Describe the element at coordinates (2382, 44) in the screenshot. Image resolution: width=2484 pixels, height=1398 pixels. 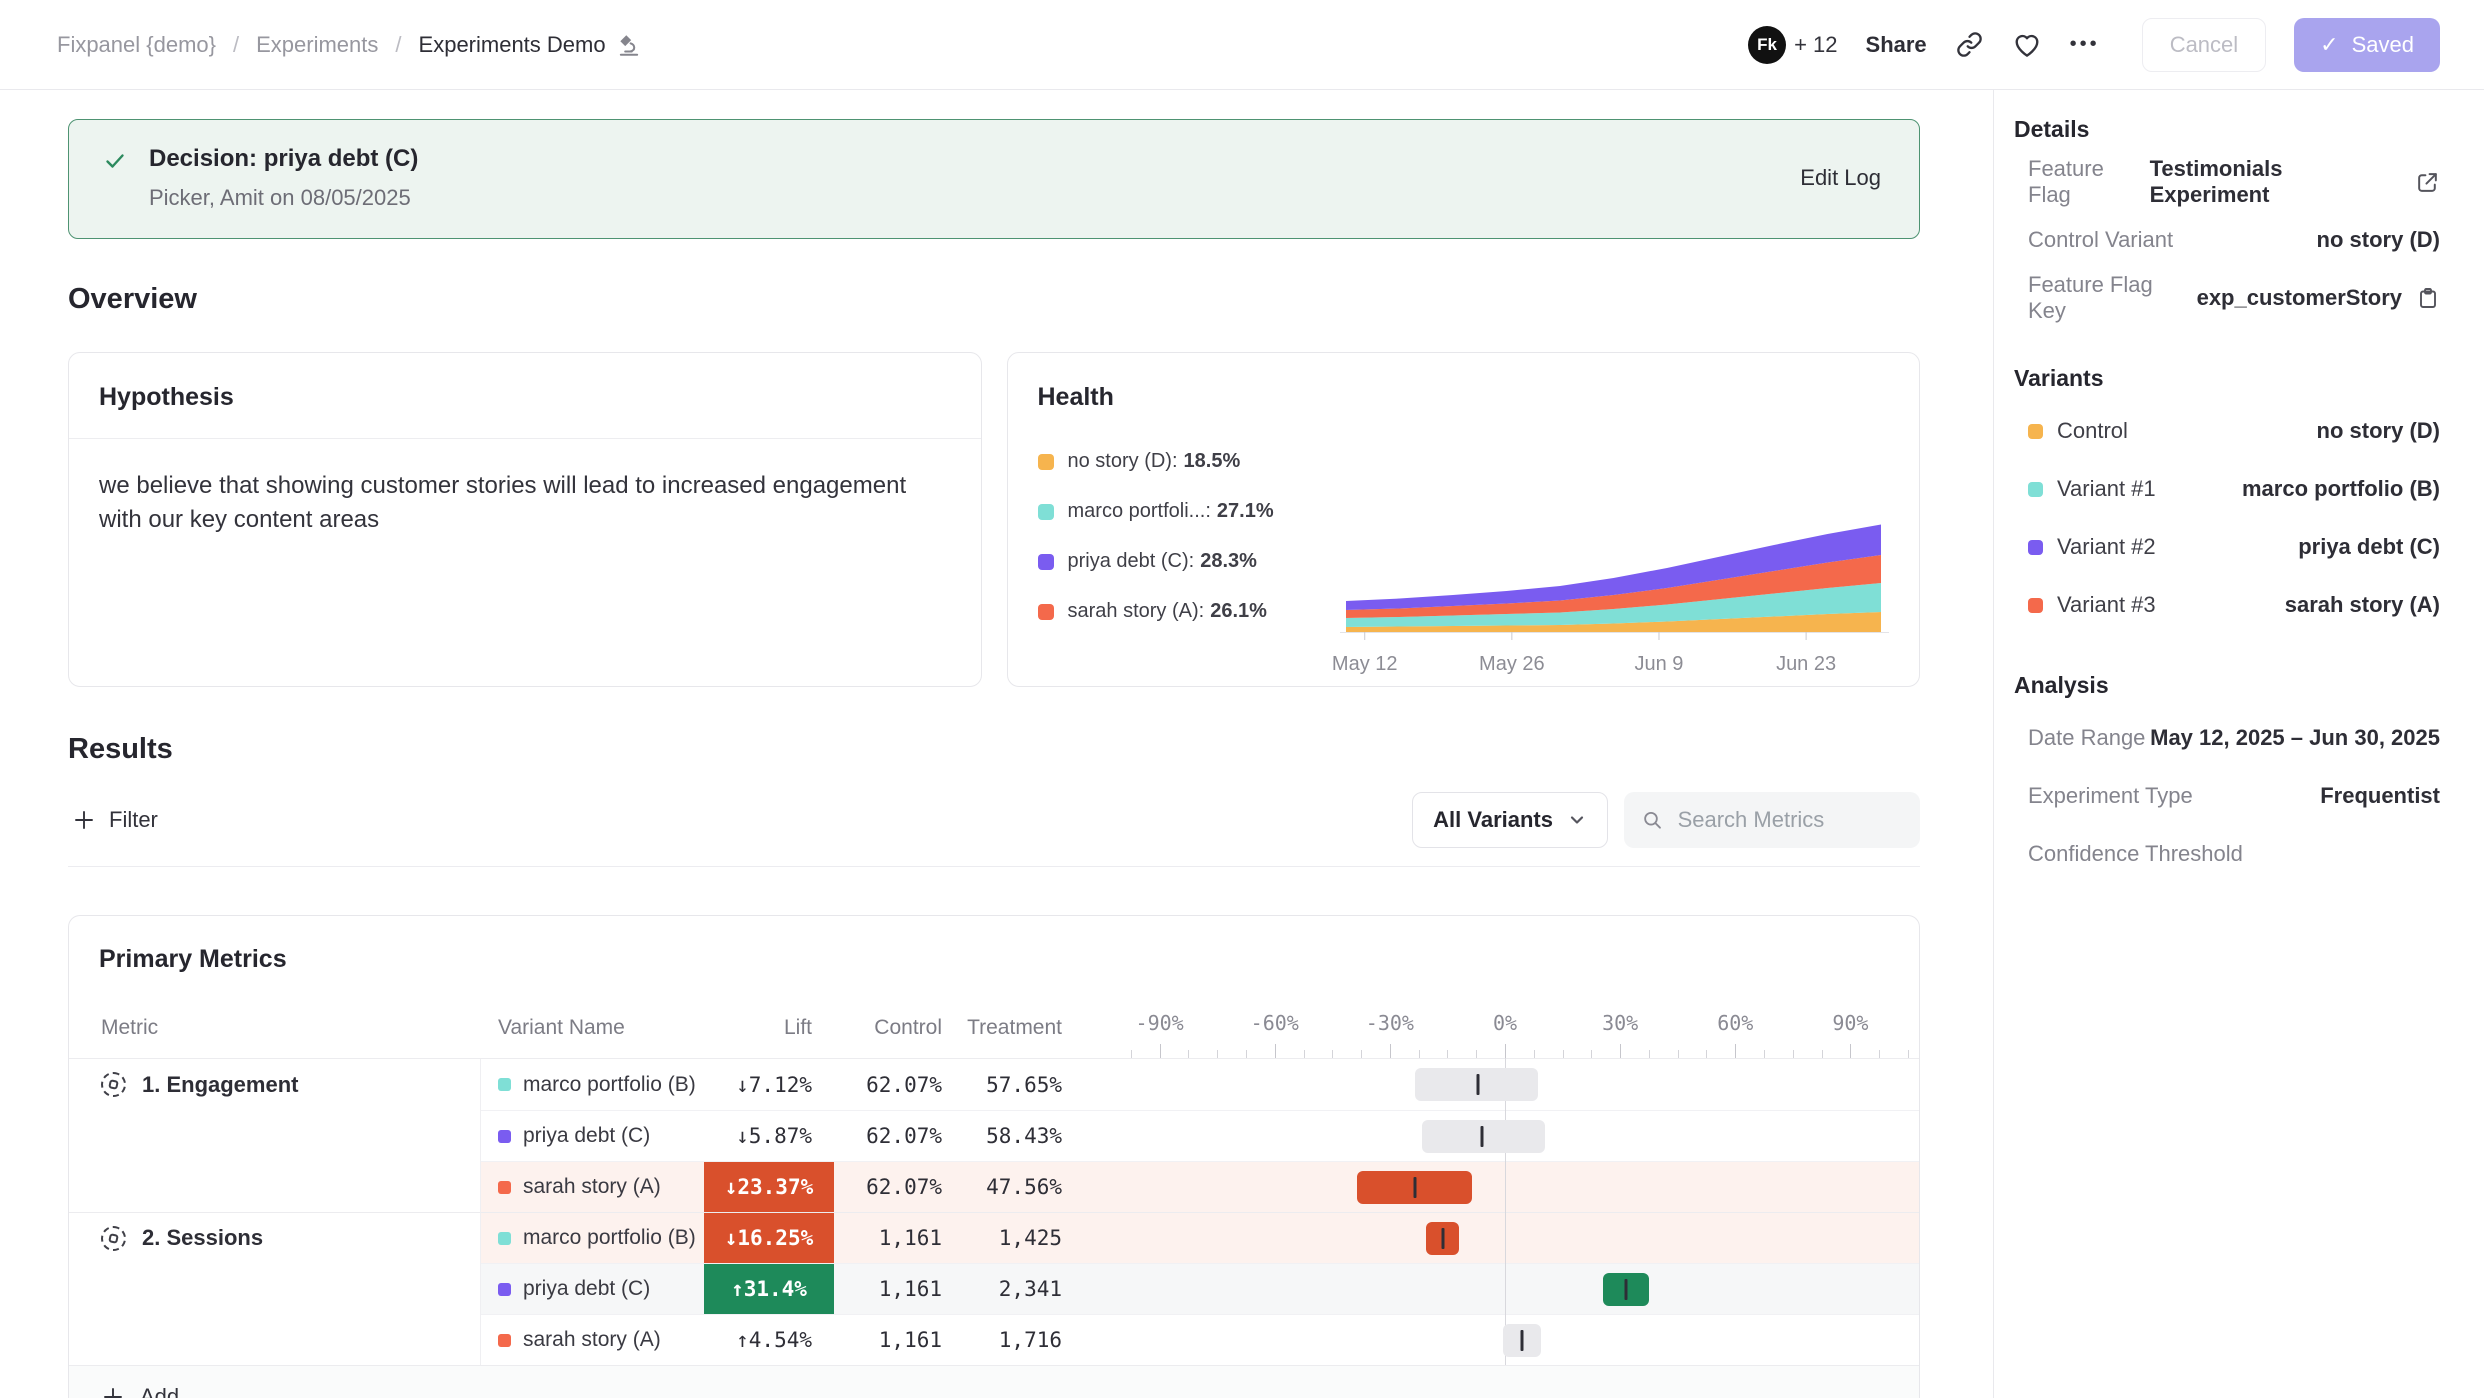
I see `saved-label: Saved` at that location.